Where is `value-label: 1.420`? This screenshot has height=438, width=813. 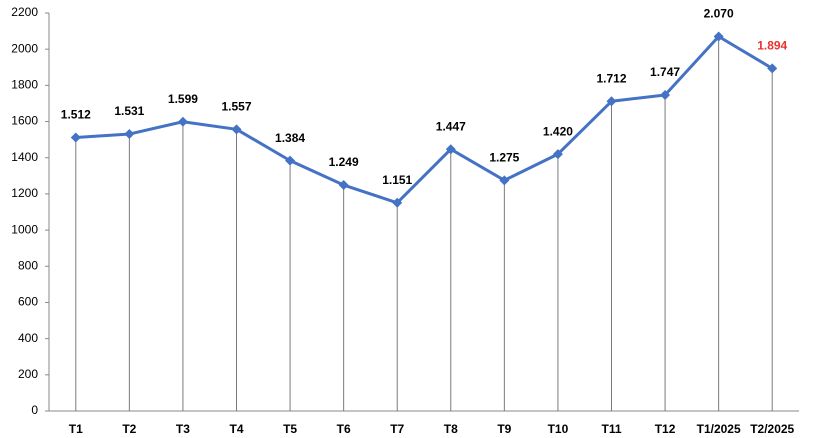 value-label: 1.420 is located at coordinates (558, 131).